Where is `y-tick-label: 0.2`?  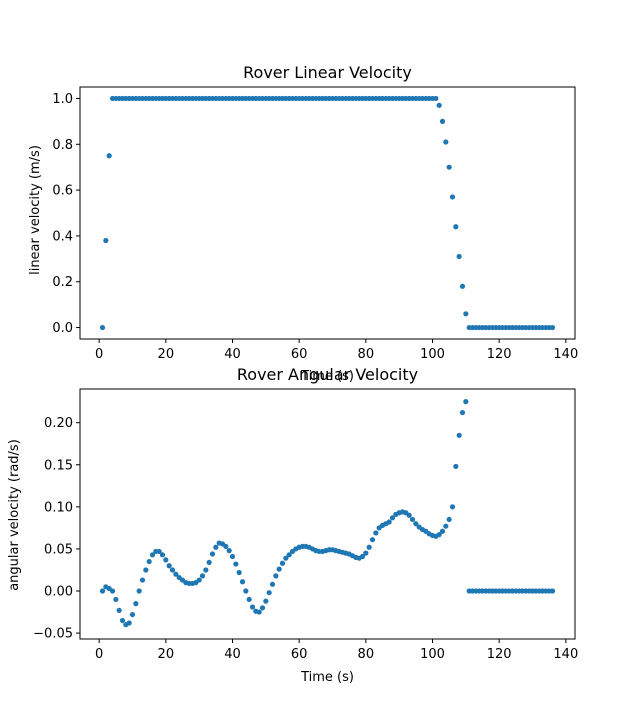 y-tick-label: 0.2 is located at coordinates (62, 282).